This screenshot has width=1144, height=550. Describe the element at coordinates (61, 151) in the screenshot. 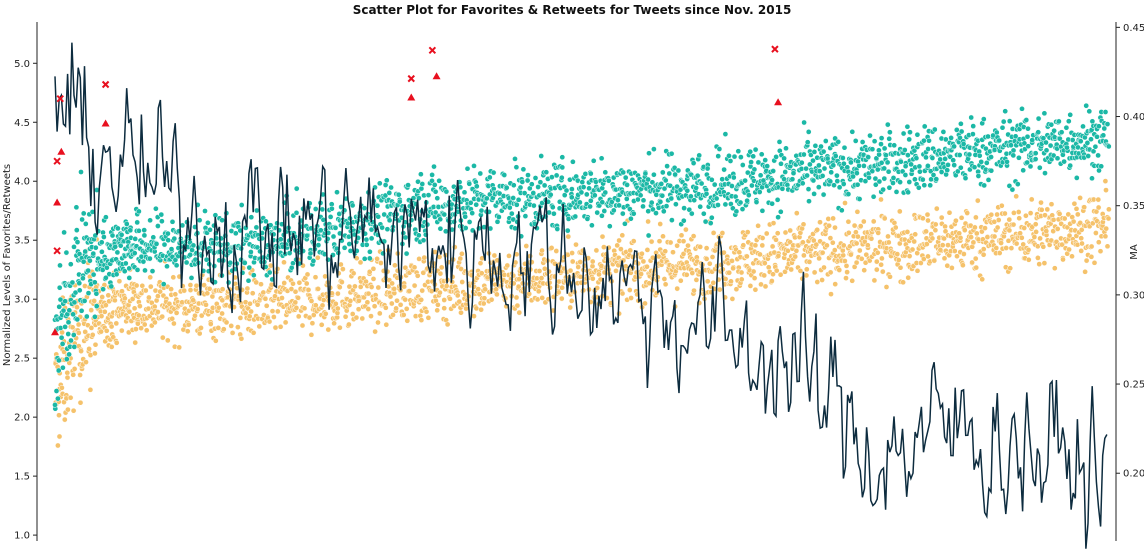

I see `outlier-triangle-marker` at that location.